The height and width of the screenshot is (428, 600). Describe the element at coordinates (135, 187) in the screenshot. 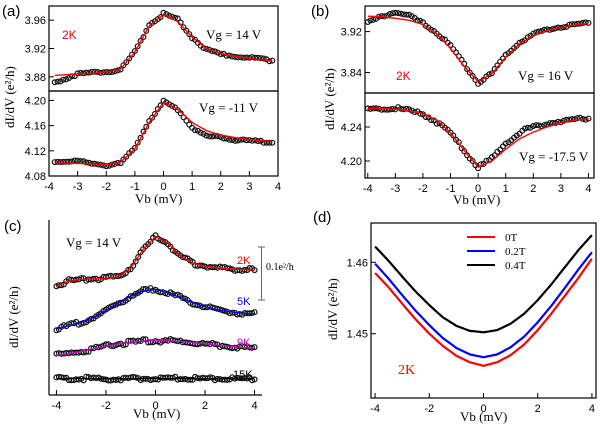

I see `panel-a-x-tick-label: -1` at that location.